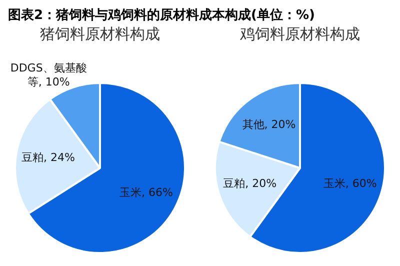 This screenshot has height=266, width=400. What do you see at coordinates (48, 74) in the screenshot?
I see `slice-label: DDGS、氨基酸等, 10%` at bounding box center [48, 74].